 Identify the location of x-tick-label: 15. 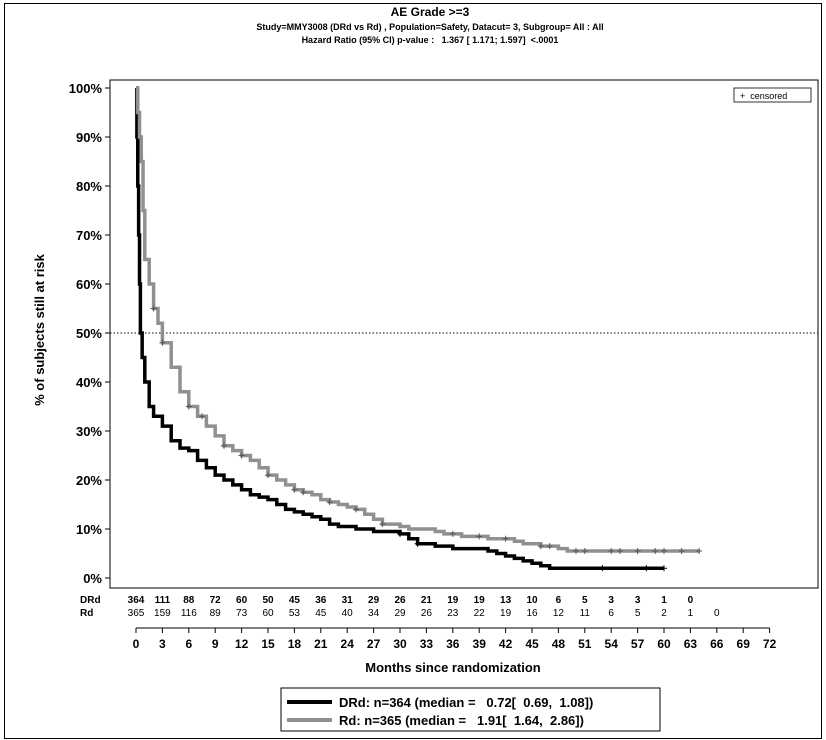
(268, 644).